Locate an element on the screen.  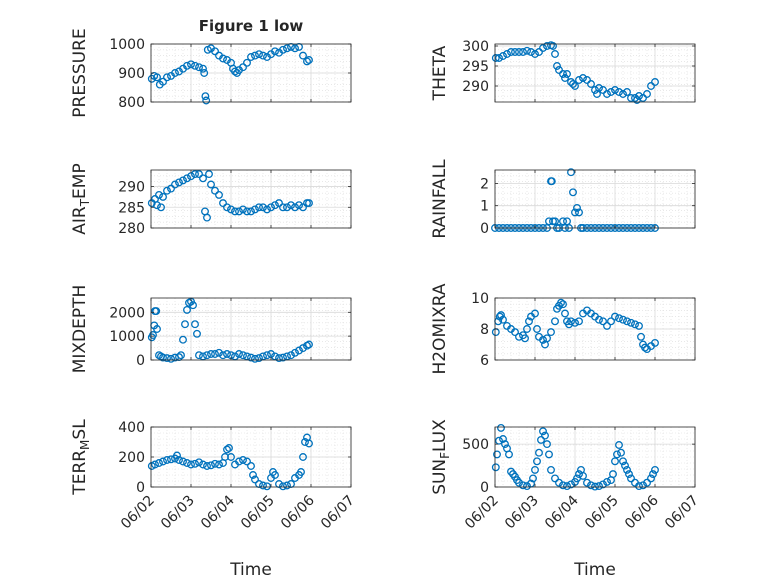
minor-grid is located at coordinates (595, 73).